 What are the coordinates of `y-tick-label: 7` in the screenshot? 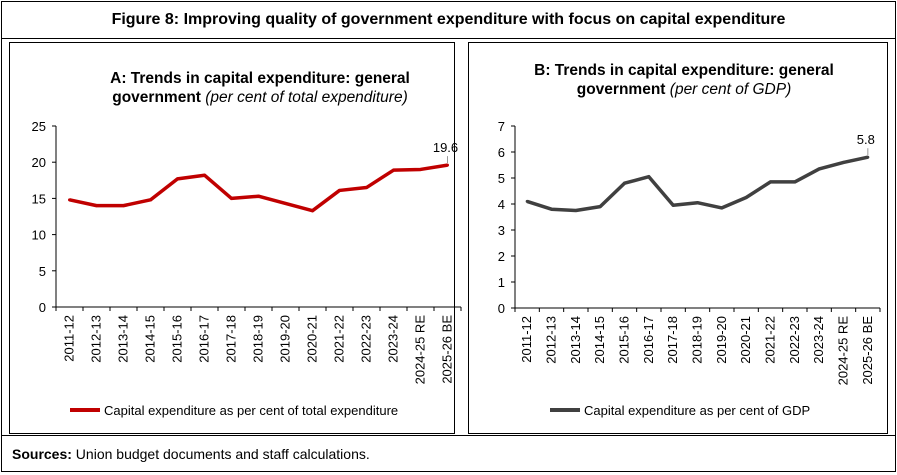 It's located at (501, 126).